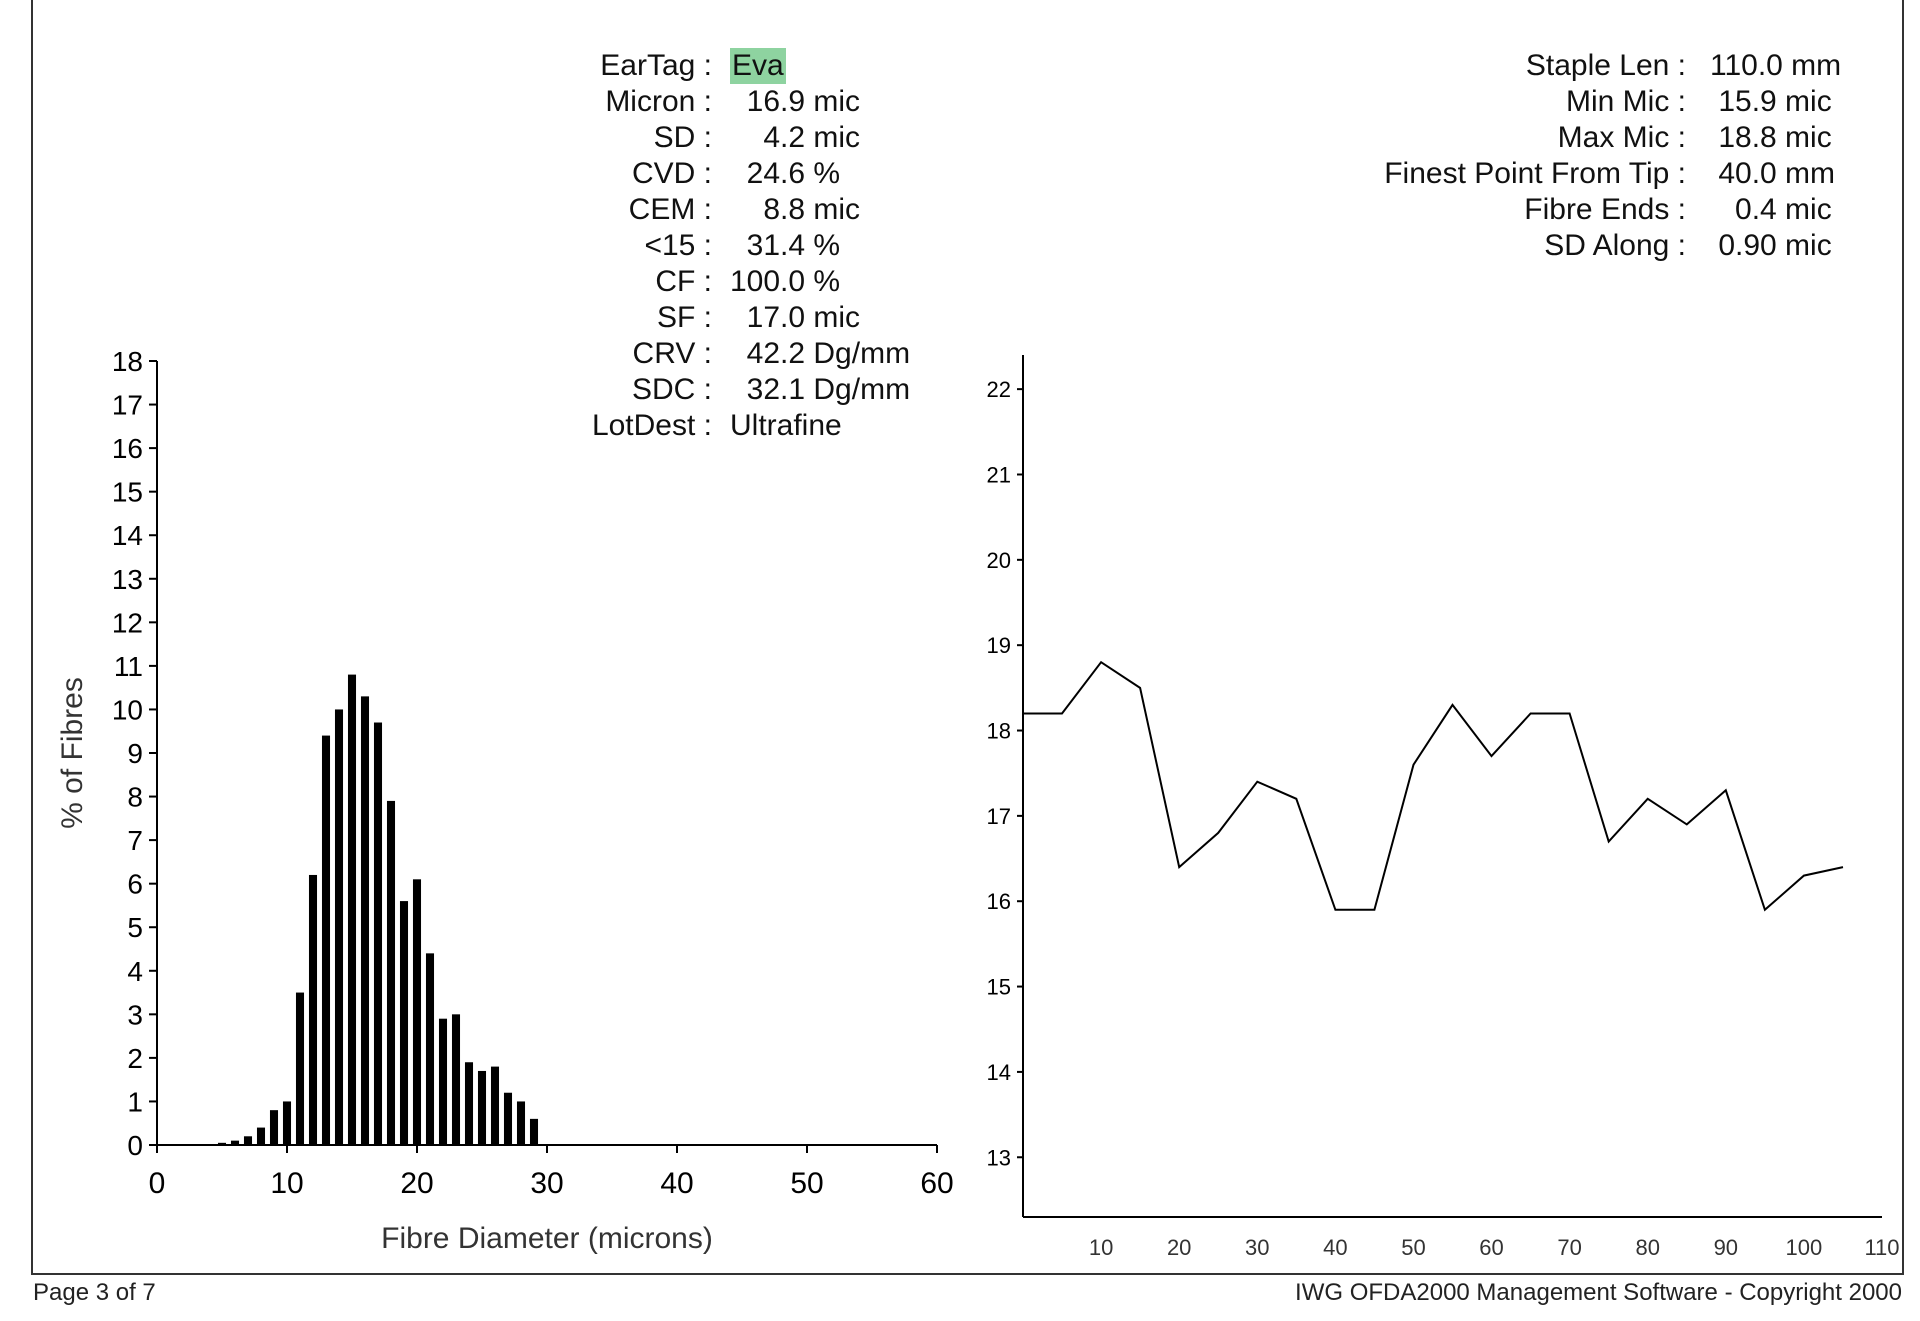  Describe the element at coordinates (1433, 786) in the screenshot. I see `profile-series-line` at that location.